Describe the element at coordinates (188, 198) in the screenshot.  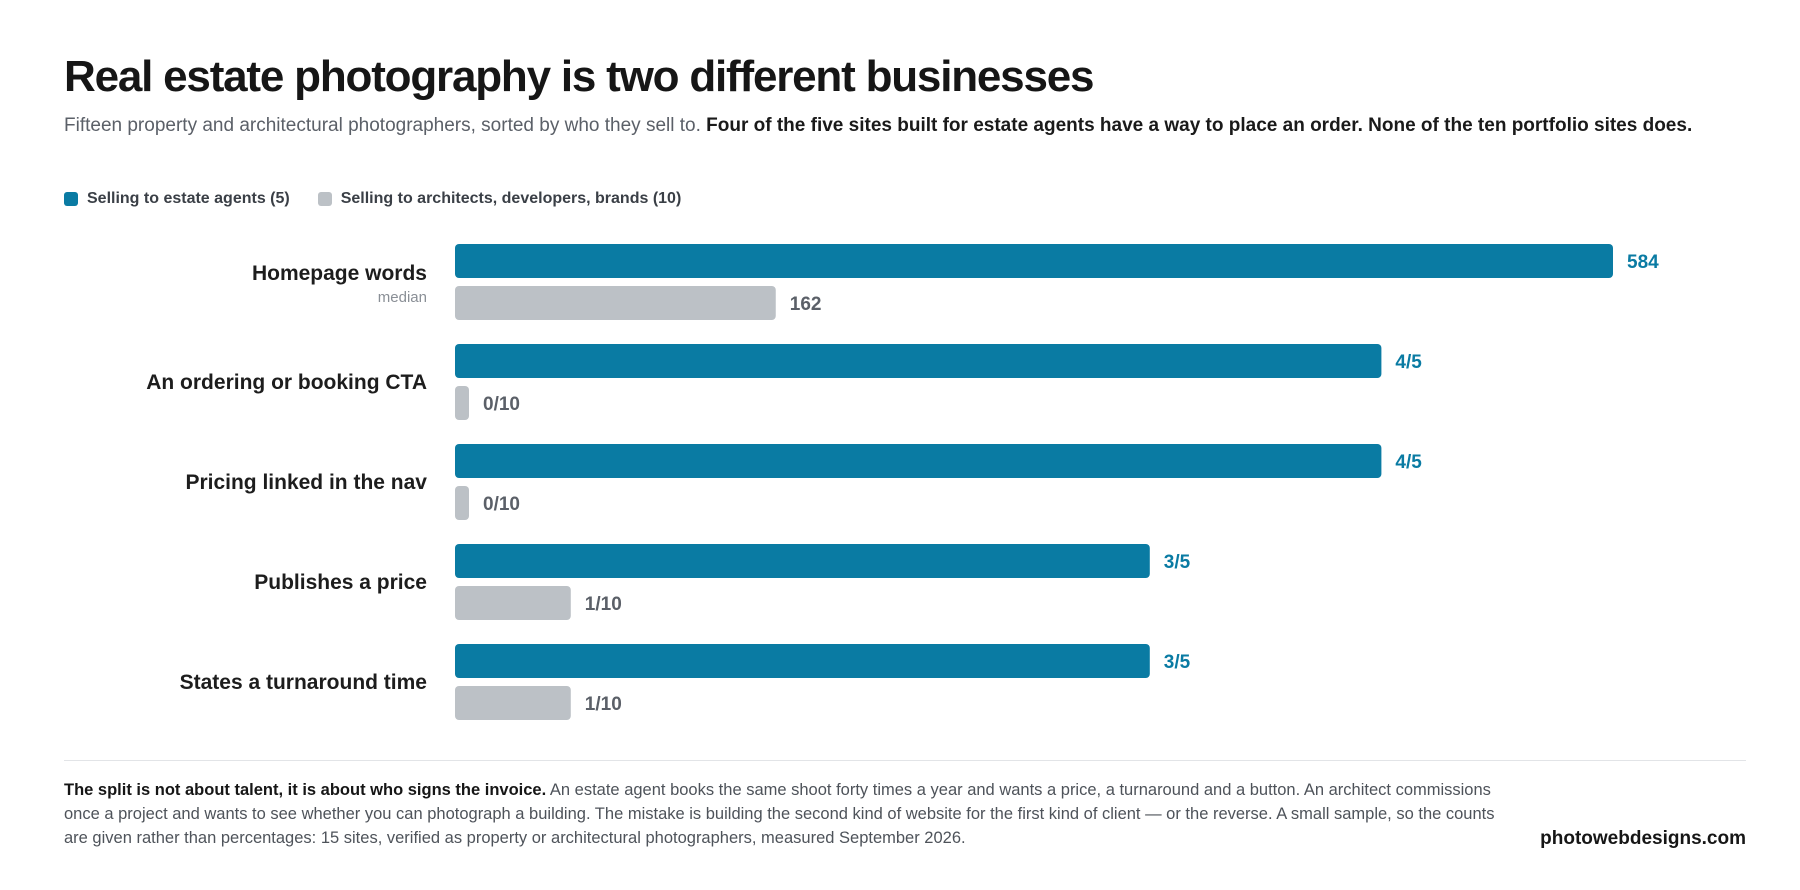
I see `legend-label-estate-agents: Selling to estate agents (5)` at that location.